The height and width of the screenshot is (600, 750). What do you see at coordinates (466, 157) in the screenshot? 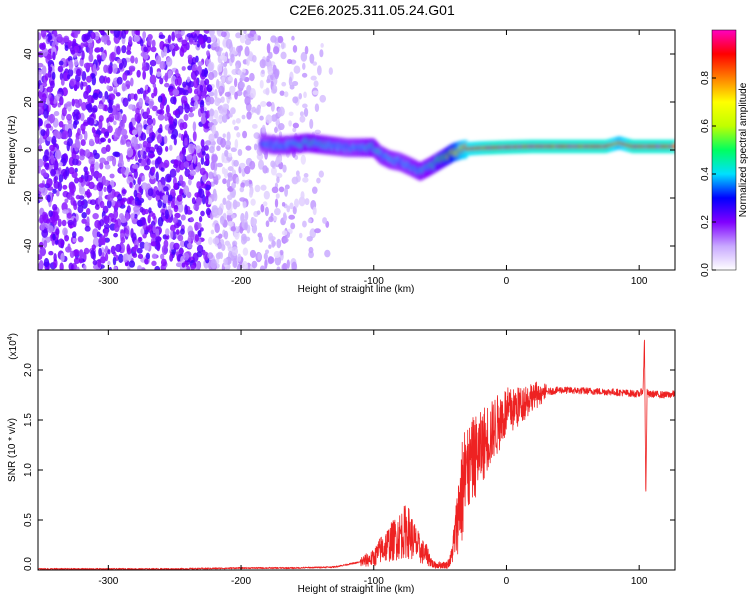
I see `heatmap-signal-layer` at bounding box center [466, 157].